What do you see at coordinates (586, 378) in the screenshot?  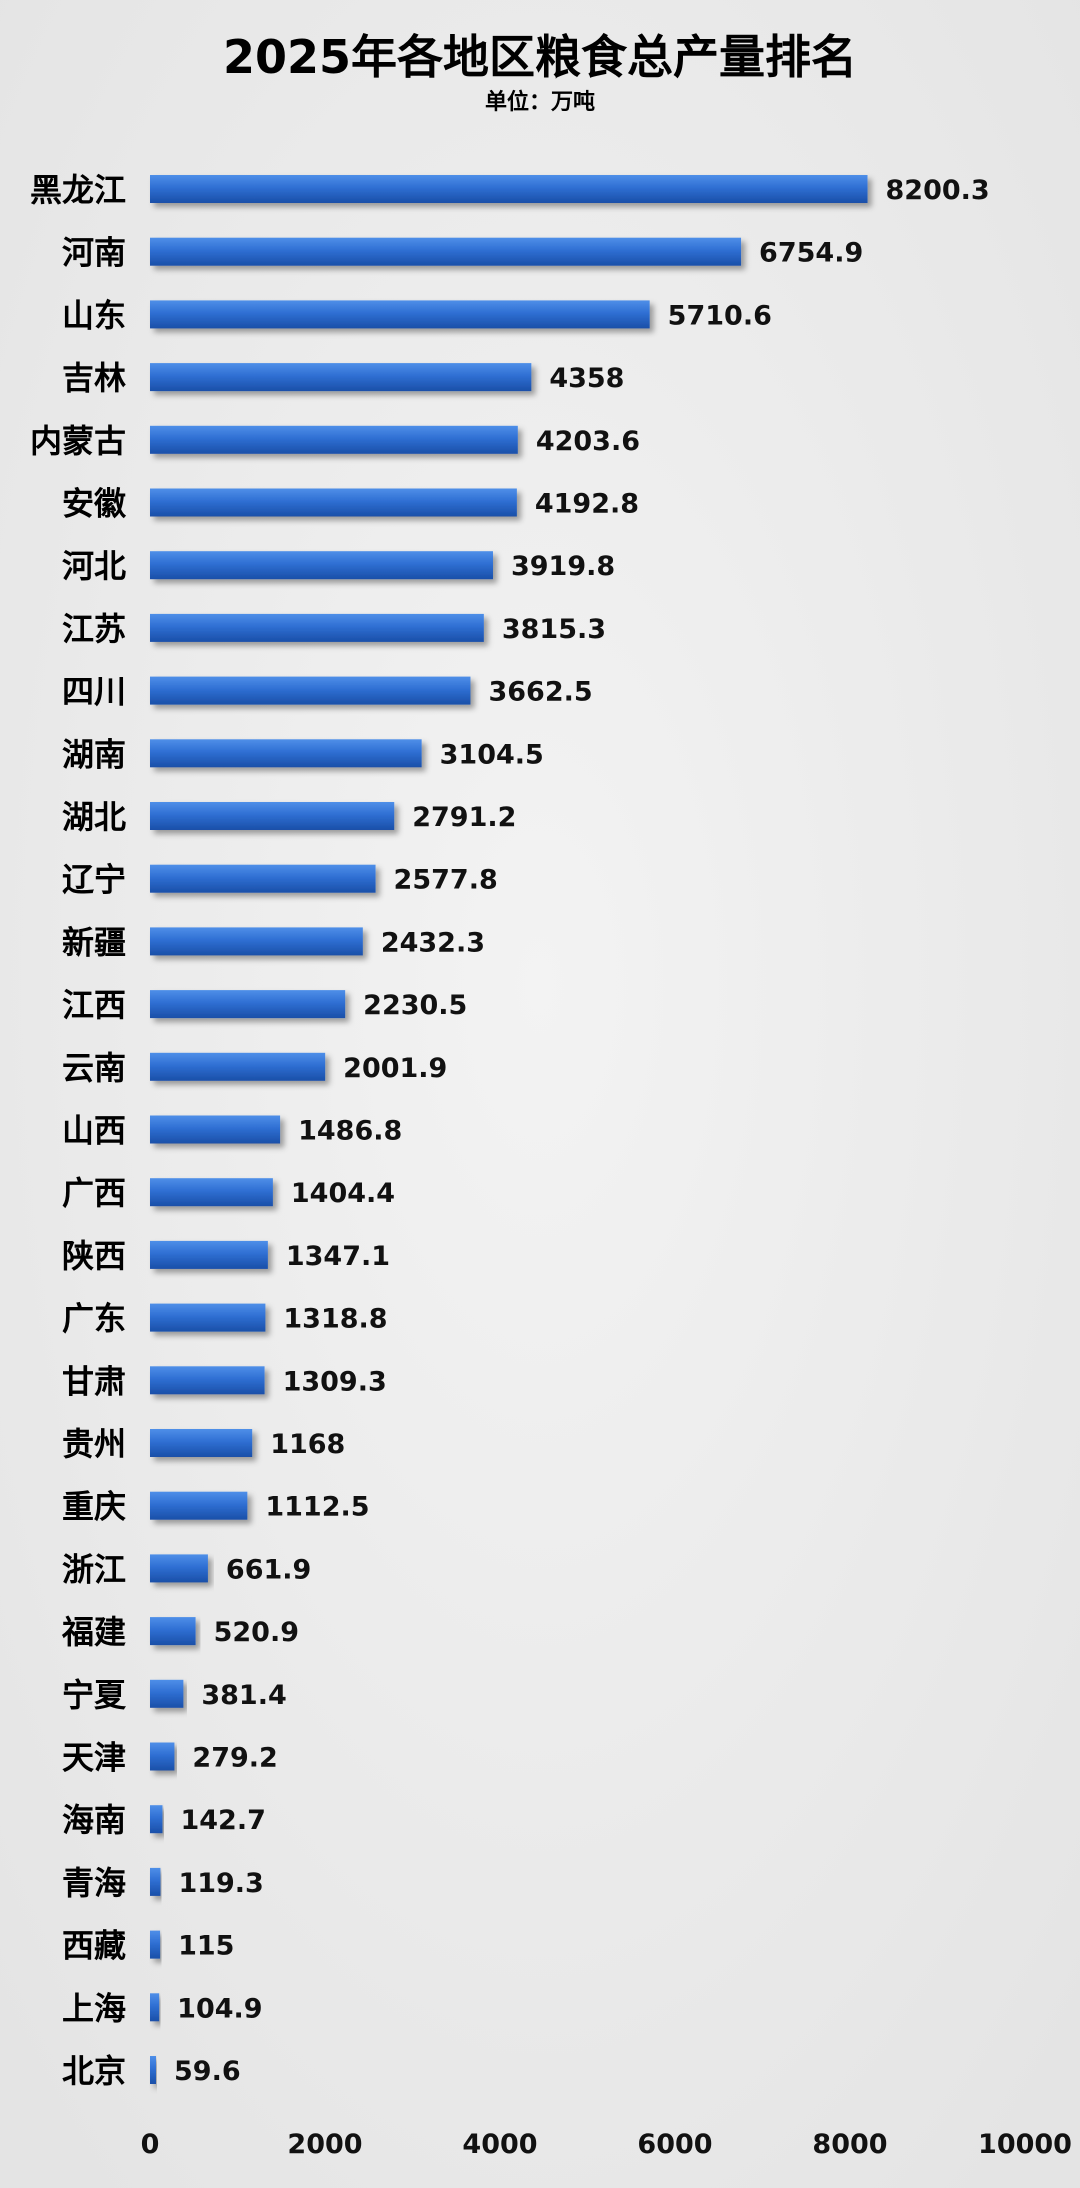 I see `data-label: 4358` at bounding box center [586, 378].